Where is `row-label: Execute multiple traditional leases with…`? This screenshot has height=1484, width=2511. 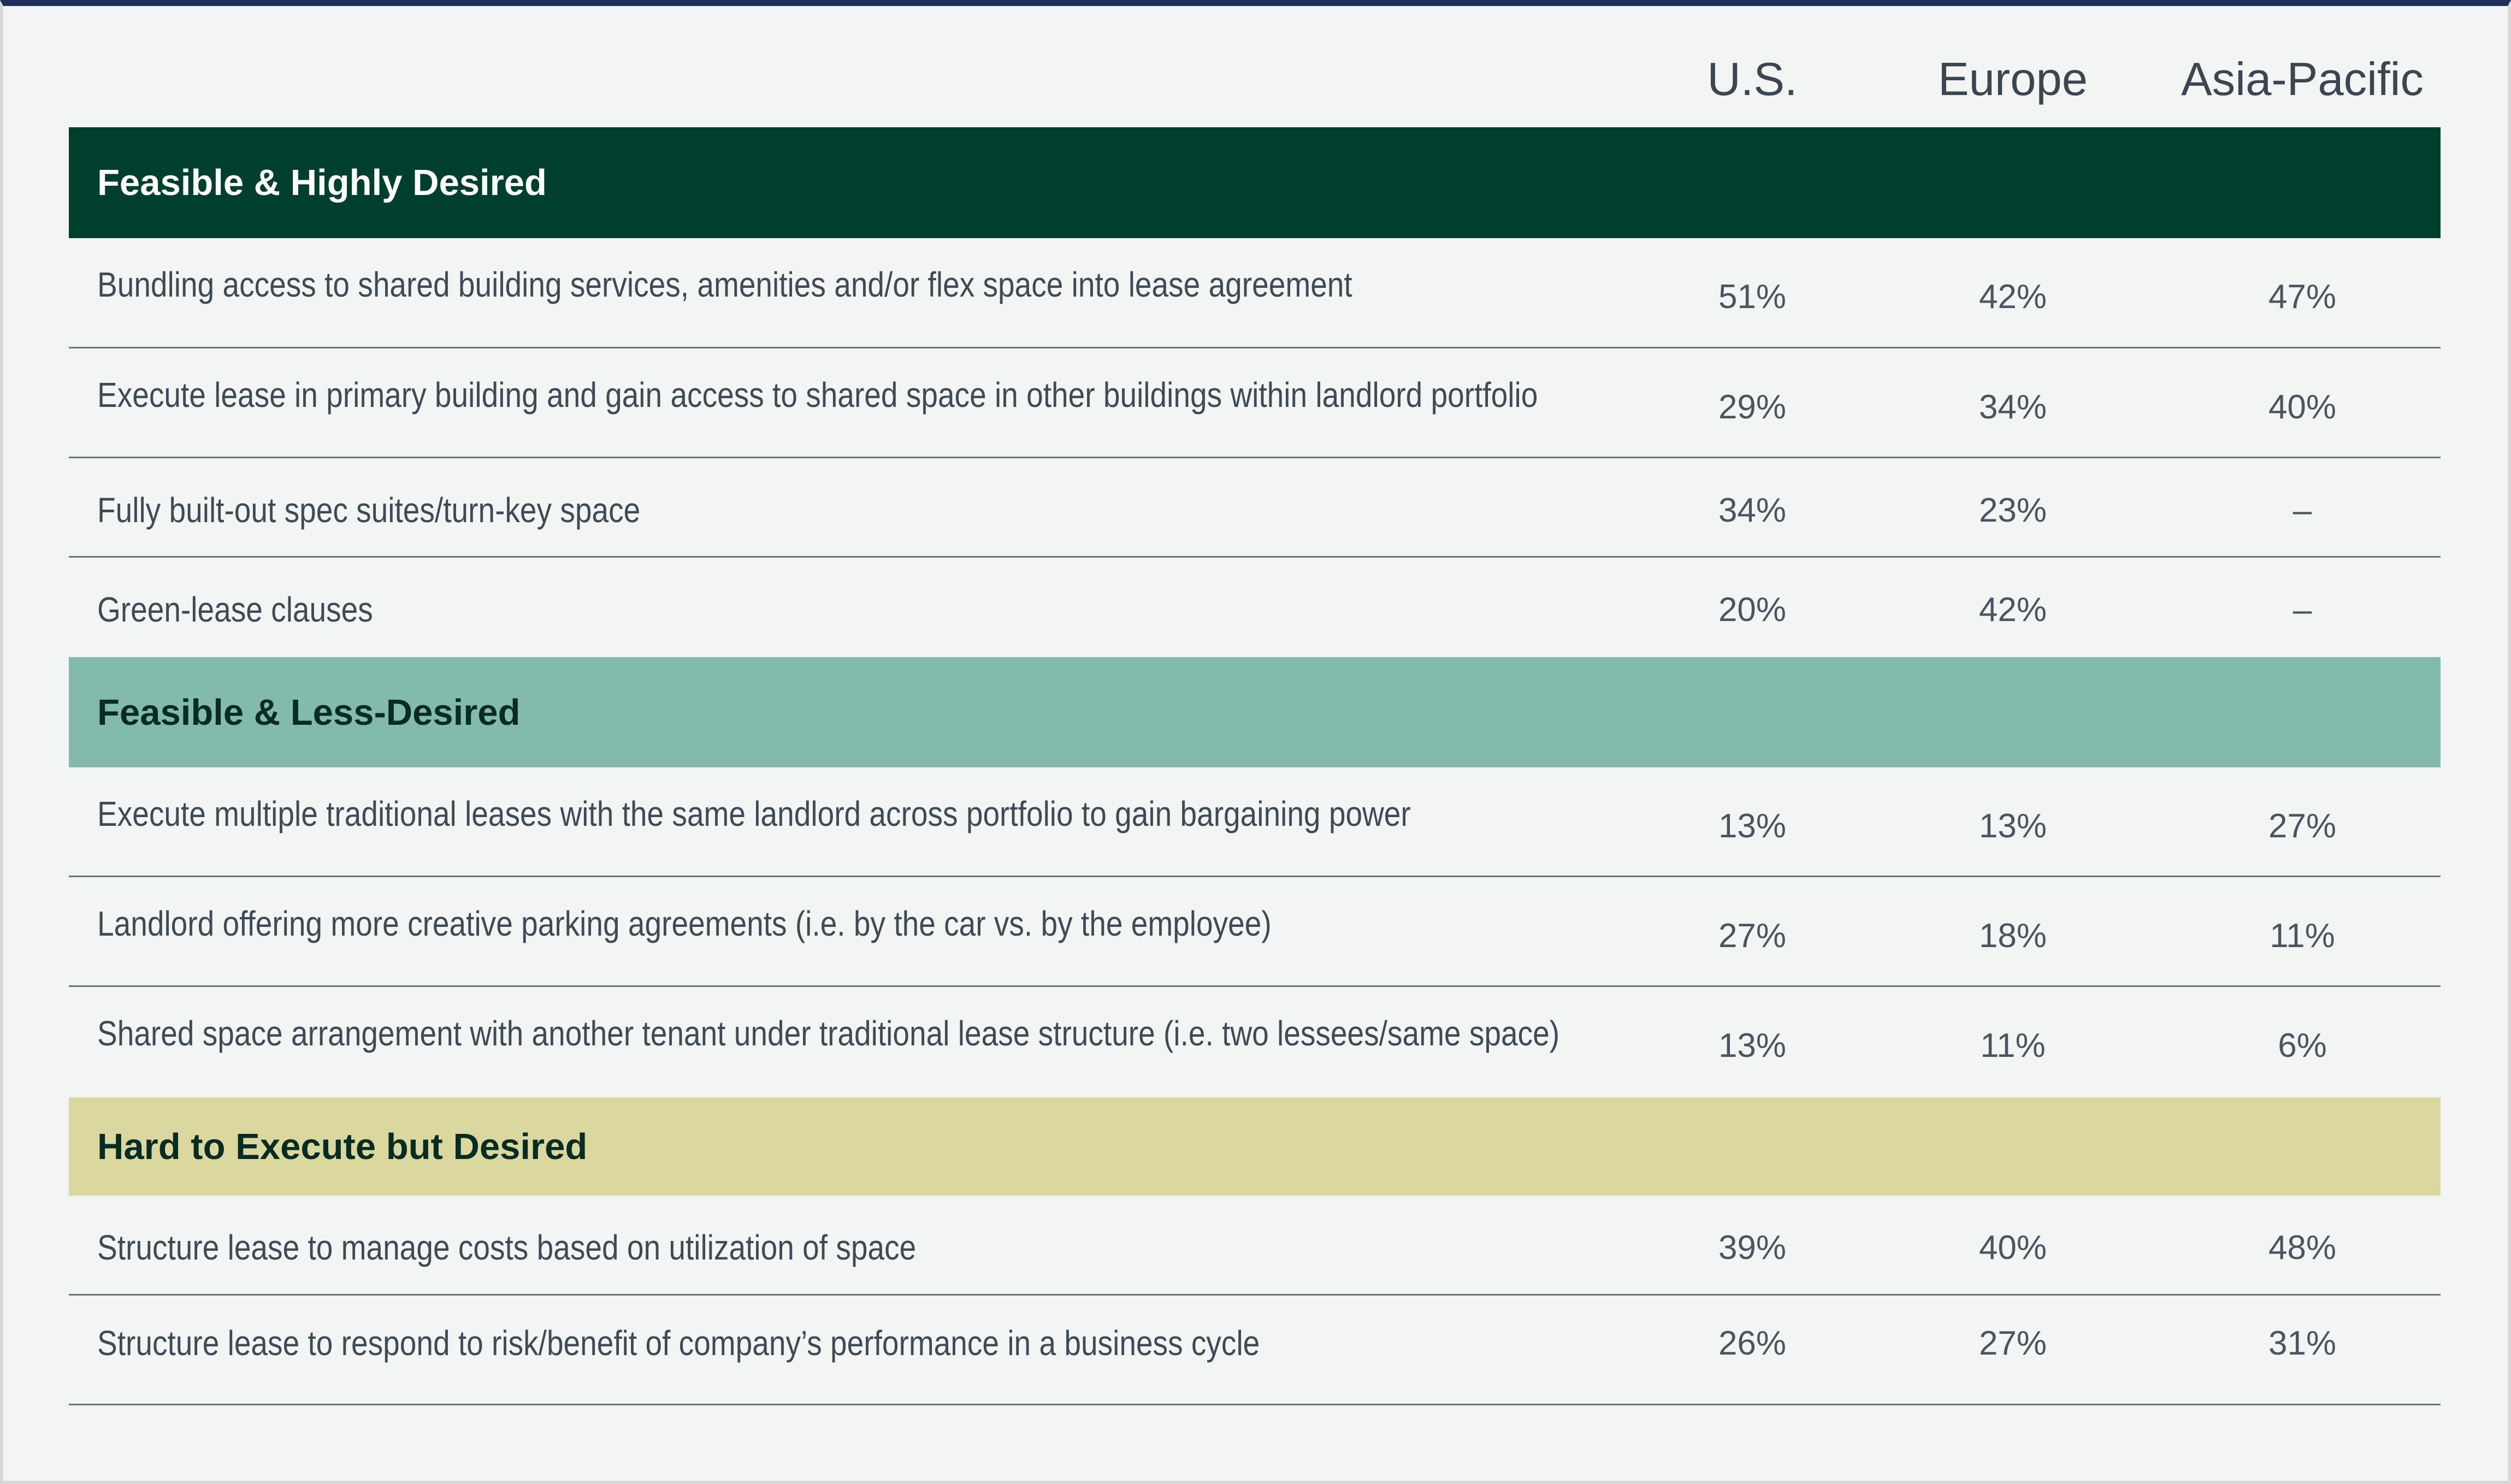 row-label: Execute multiple traditional leases with… is located at coordinates (754, 813).